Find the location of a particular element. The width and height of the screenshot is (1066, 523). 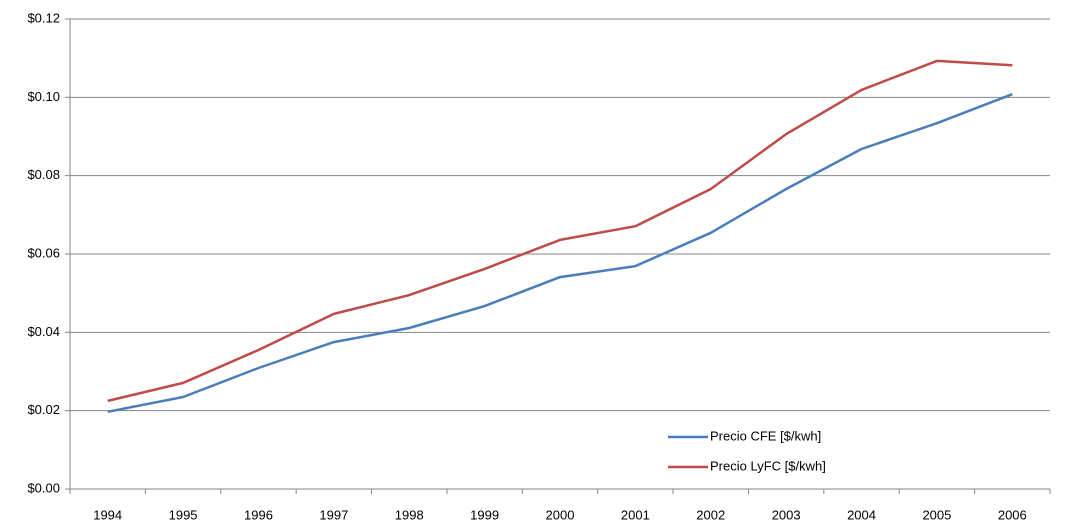

x-tick-label: 1996 is located at coordinates (258, 514).